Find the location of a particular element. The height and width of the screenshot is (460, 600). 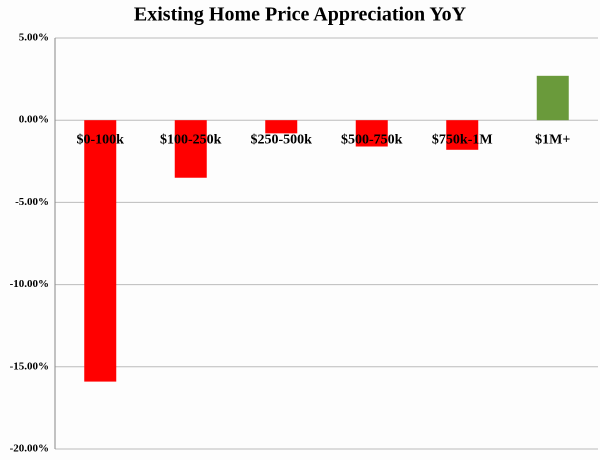

y-tick-label: -5.00% is located at coordinates (32, 202).